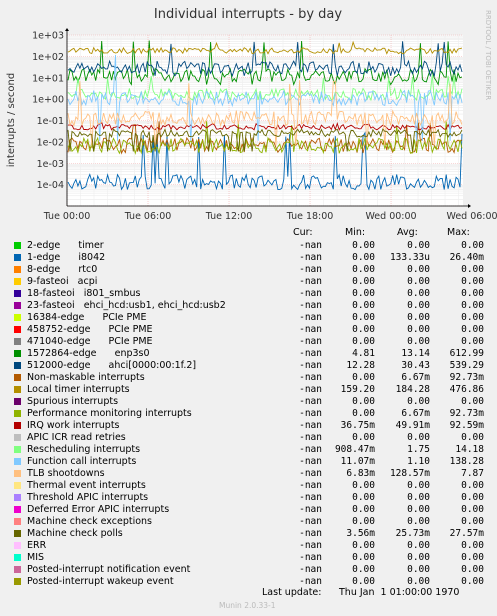 Image resolution: width=497 pixels, height=616 pixels. What do you see at coordinates (354, 449) in the screenshot?
I see `legend-min-value: 908.47m` at bounding box center [354, 449].